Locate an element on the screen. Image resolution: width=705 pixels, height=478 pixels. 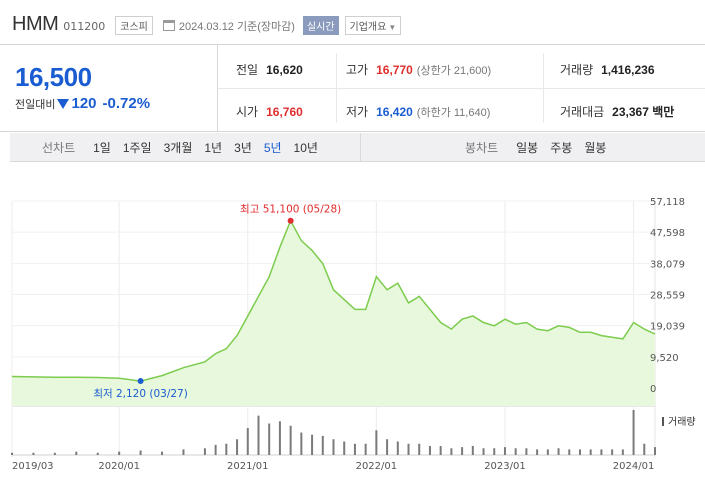
low-annotation: 최저 2,120 (03/27) is located at coordinates (140, 394).